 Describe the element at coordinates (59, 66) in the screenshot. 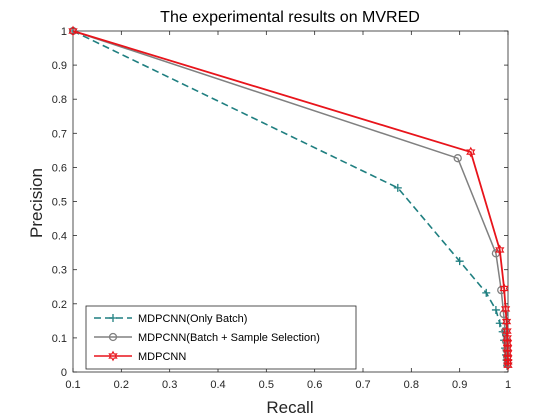

I see `y-tick-label: 0.9` at that location.